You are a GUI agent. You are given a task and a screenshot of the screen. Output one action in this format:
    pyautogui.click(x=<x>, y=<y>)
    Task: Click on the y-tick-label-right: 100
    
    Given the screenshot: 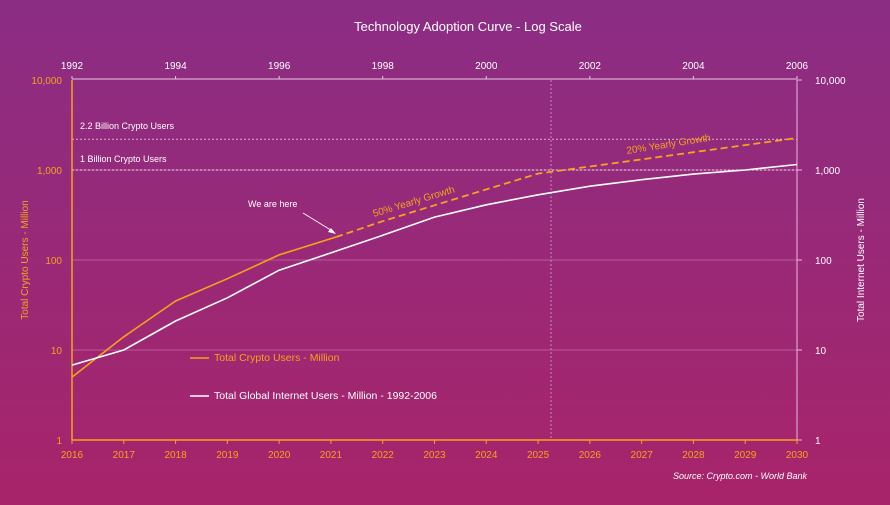 What is the action you would take?
    pyautogui.click(x=823, y=261)
    